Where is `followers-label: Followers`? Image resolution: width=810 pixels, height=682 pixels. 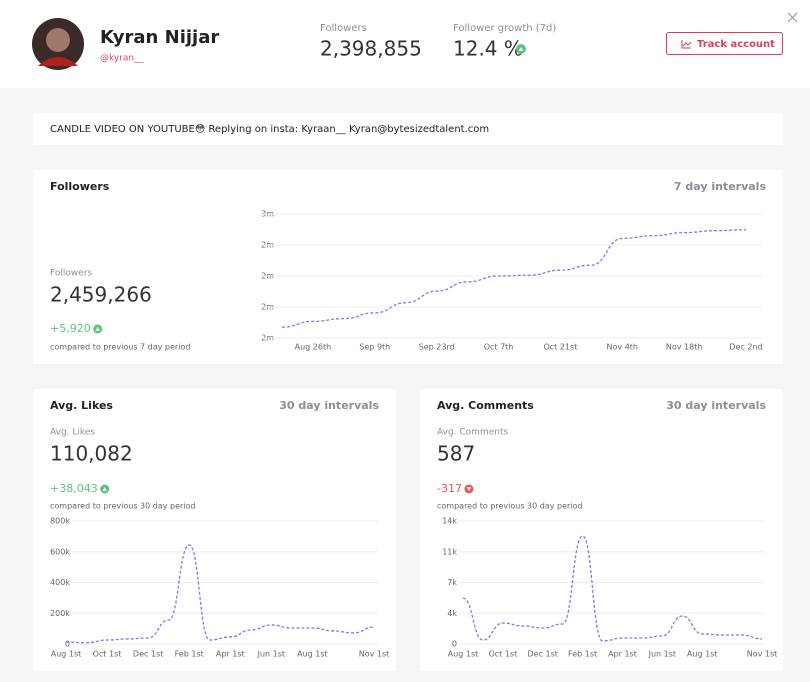
followers-label: Followers is located at coordinates (343, 28).